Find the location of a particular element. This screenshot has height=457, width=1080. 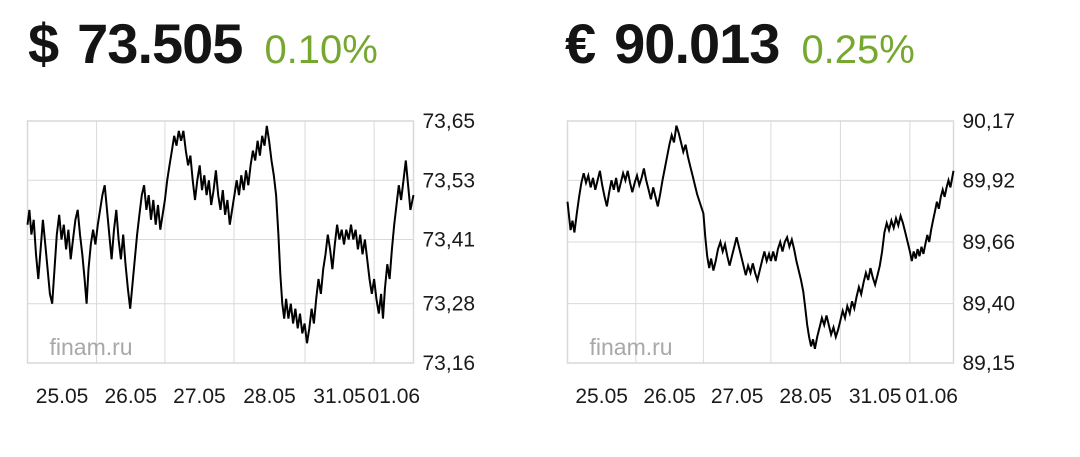

eur-y-axis-labels: 90,17 89,92 89,66 89,40 89,15 is located at coordinates (989, 242).